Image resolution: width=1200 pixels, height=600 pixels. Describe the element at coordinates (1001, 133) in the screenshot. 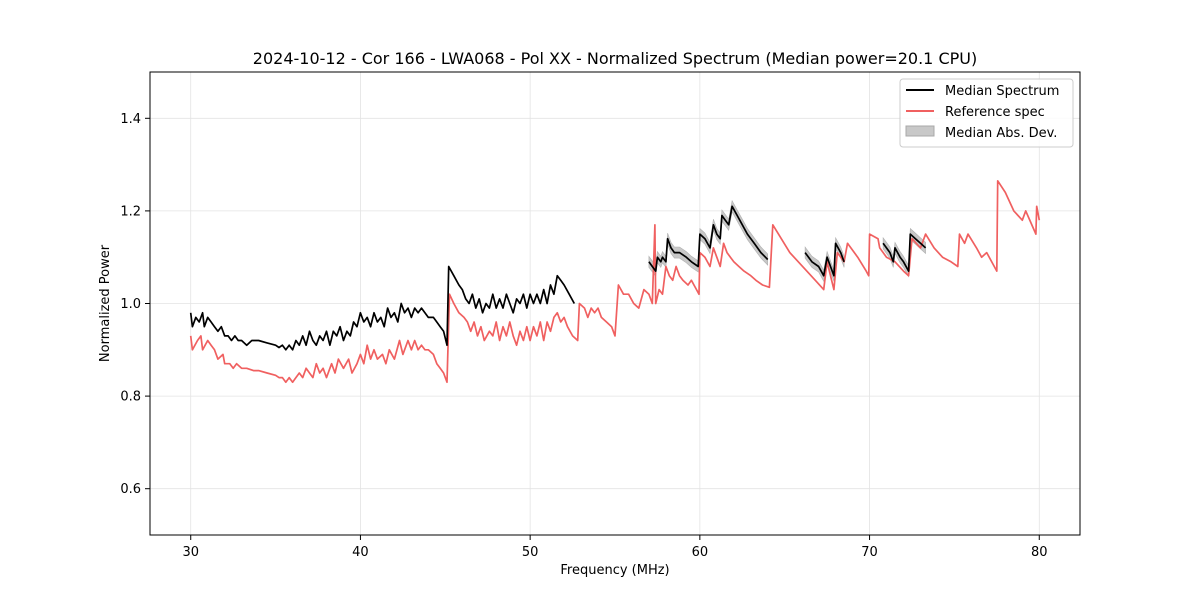

I see `legend-label-mad-band: Median Abs. Dev.` at that location.